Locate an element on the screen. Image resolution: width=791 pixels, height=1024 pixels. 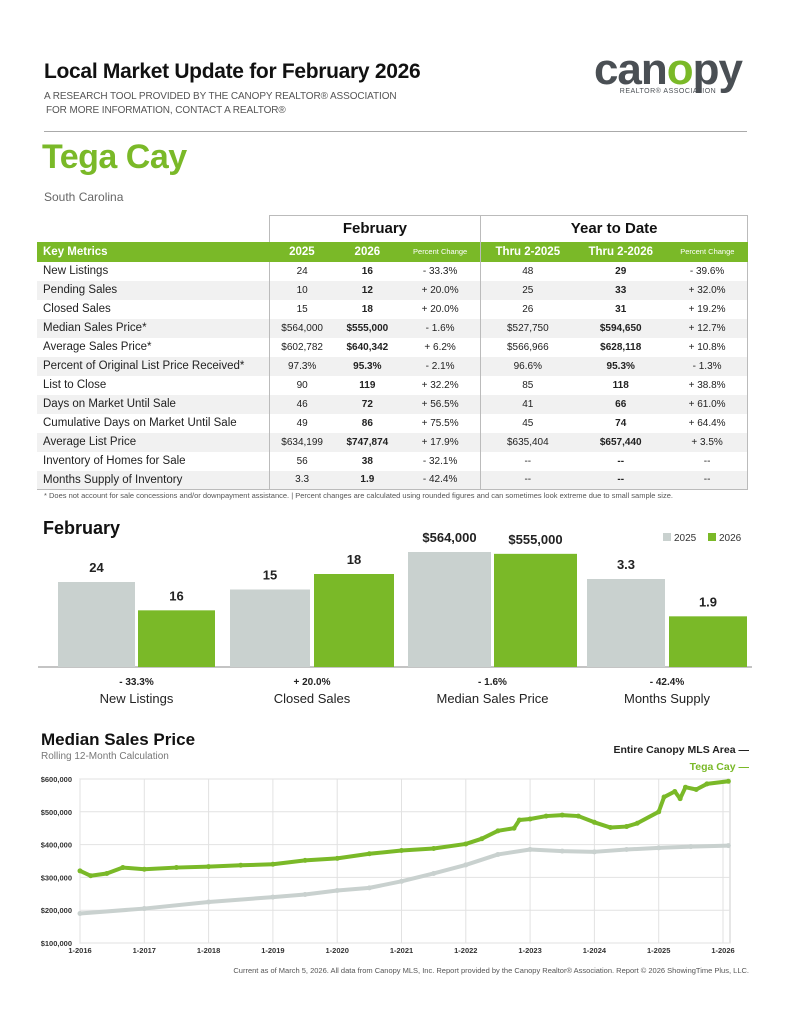
x-tick-label: 1-2020 is located at coordinates (337, 950).